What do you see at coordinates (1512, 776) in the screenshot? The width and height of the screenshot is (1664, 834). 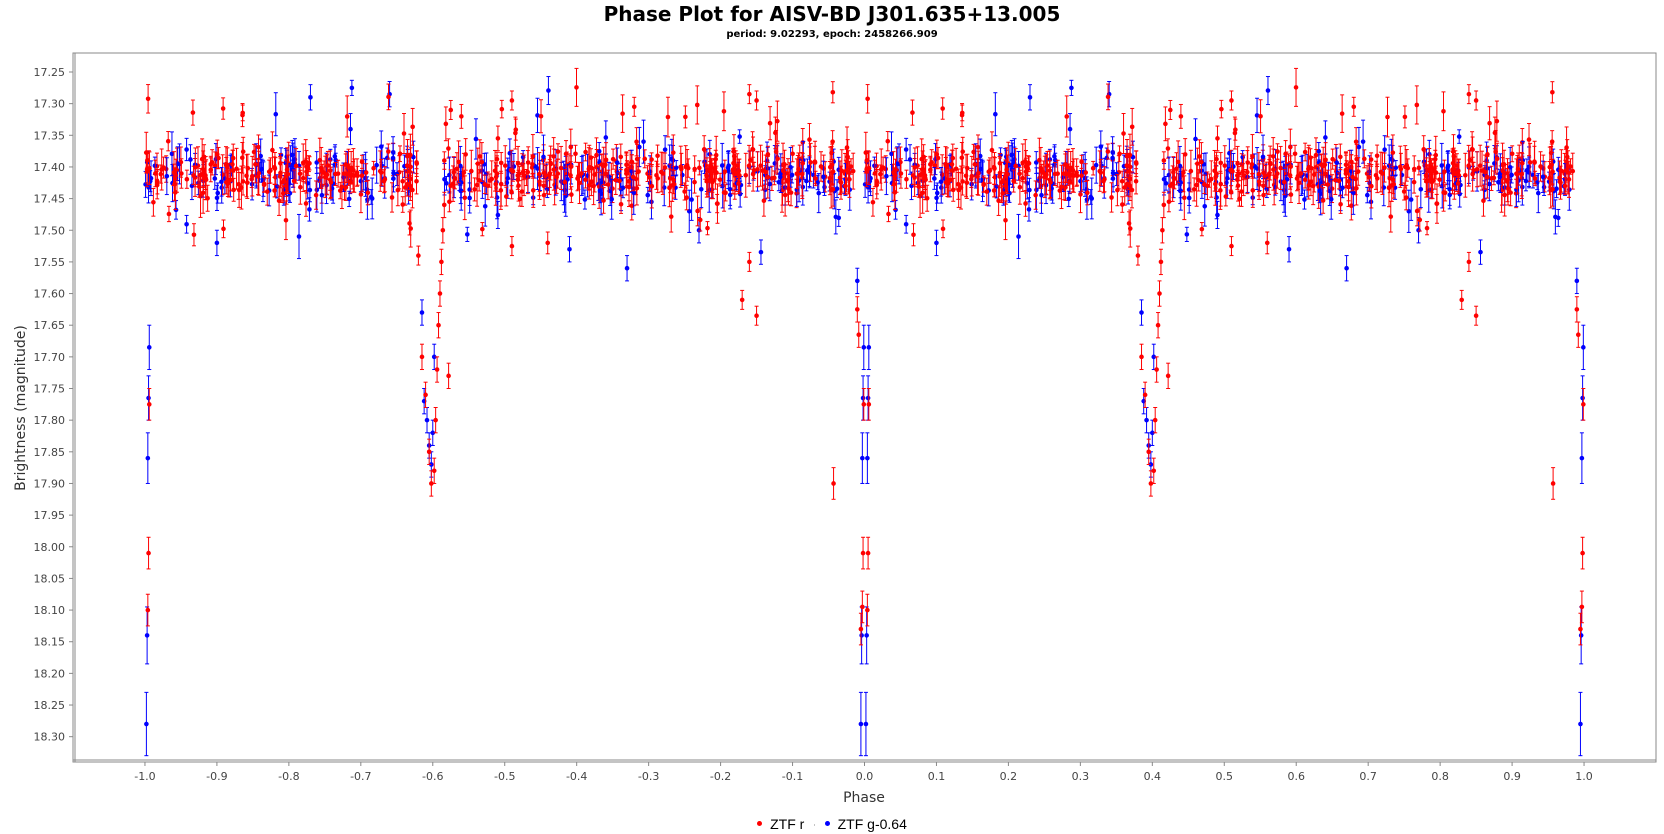 I see `x-tick-label: 0.9` at bounding box center [1512, 776].